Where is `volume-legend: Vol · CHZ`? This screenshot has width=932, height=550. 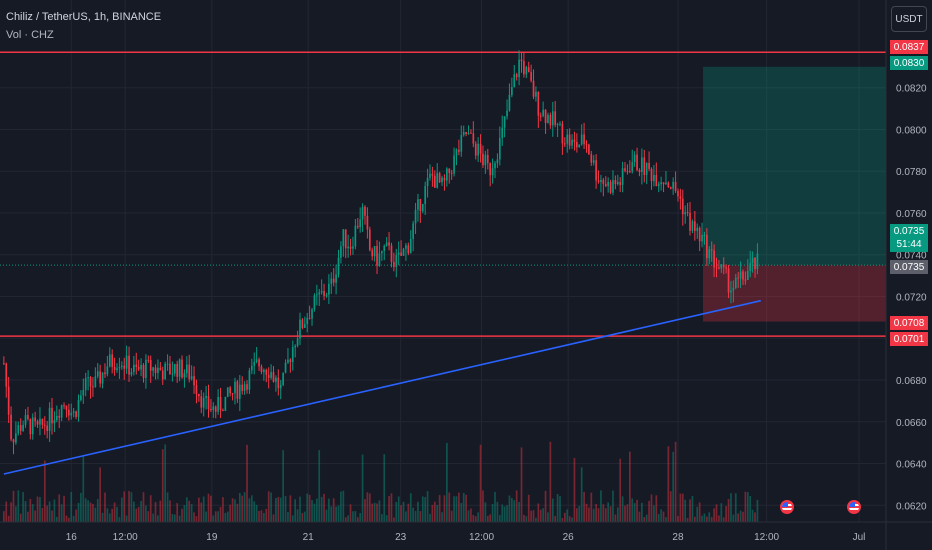
volume-legend: Vol · CHZ is located at coordinates (30, 35).